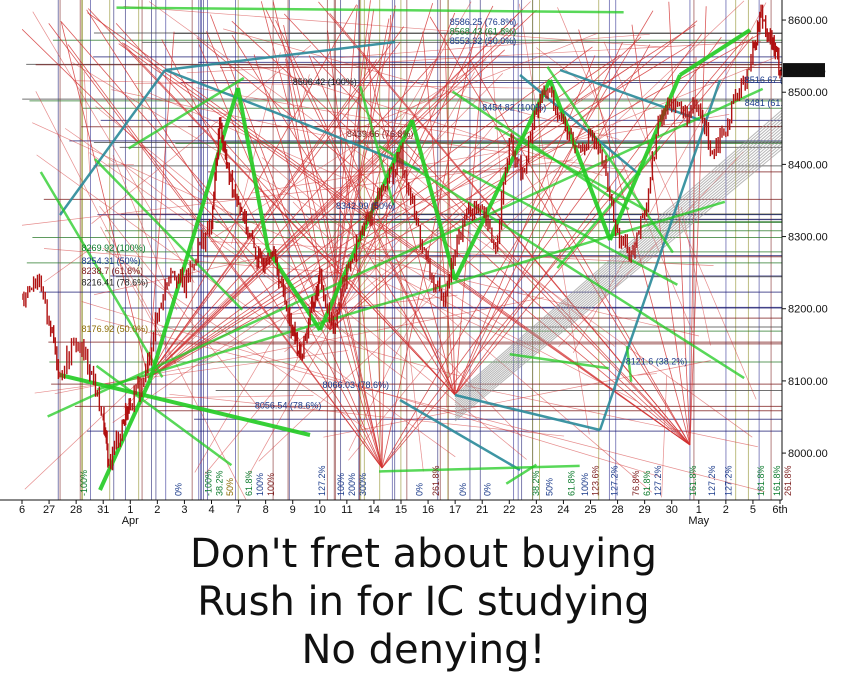  I want to click on last-price-box, so click(804, 70).